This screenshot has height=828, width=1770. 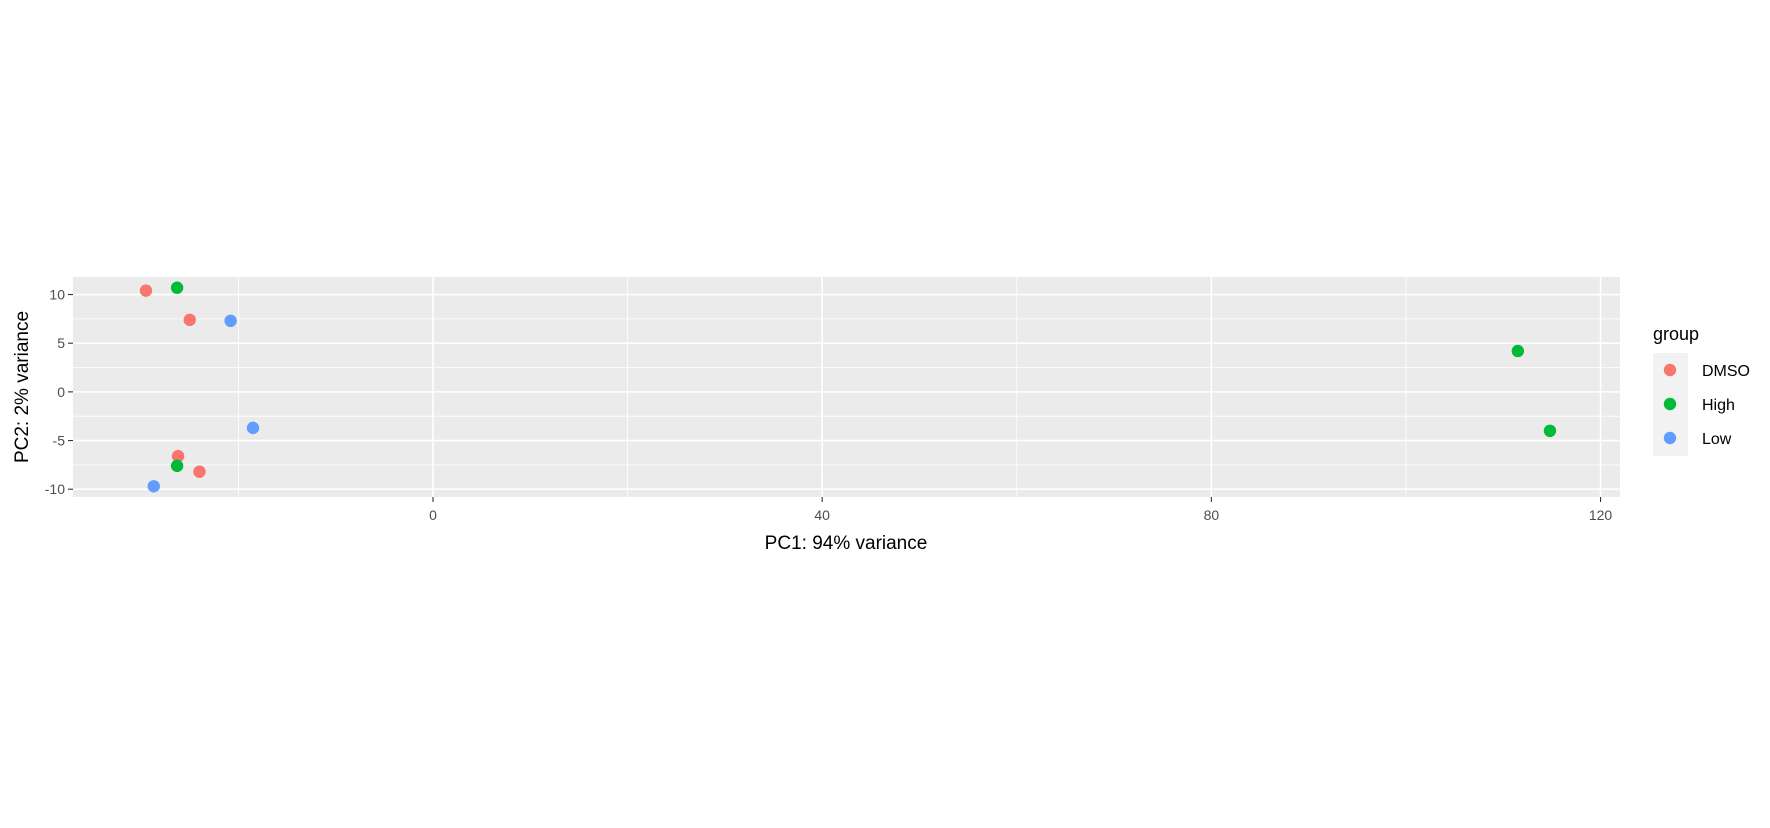 What do you see at coordinates (22, 387) in the screenshot?
I see `y-axis-title: PC2: 2% variance` at bounding box center [22, 387].